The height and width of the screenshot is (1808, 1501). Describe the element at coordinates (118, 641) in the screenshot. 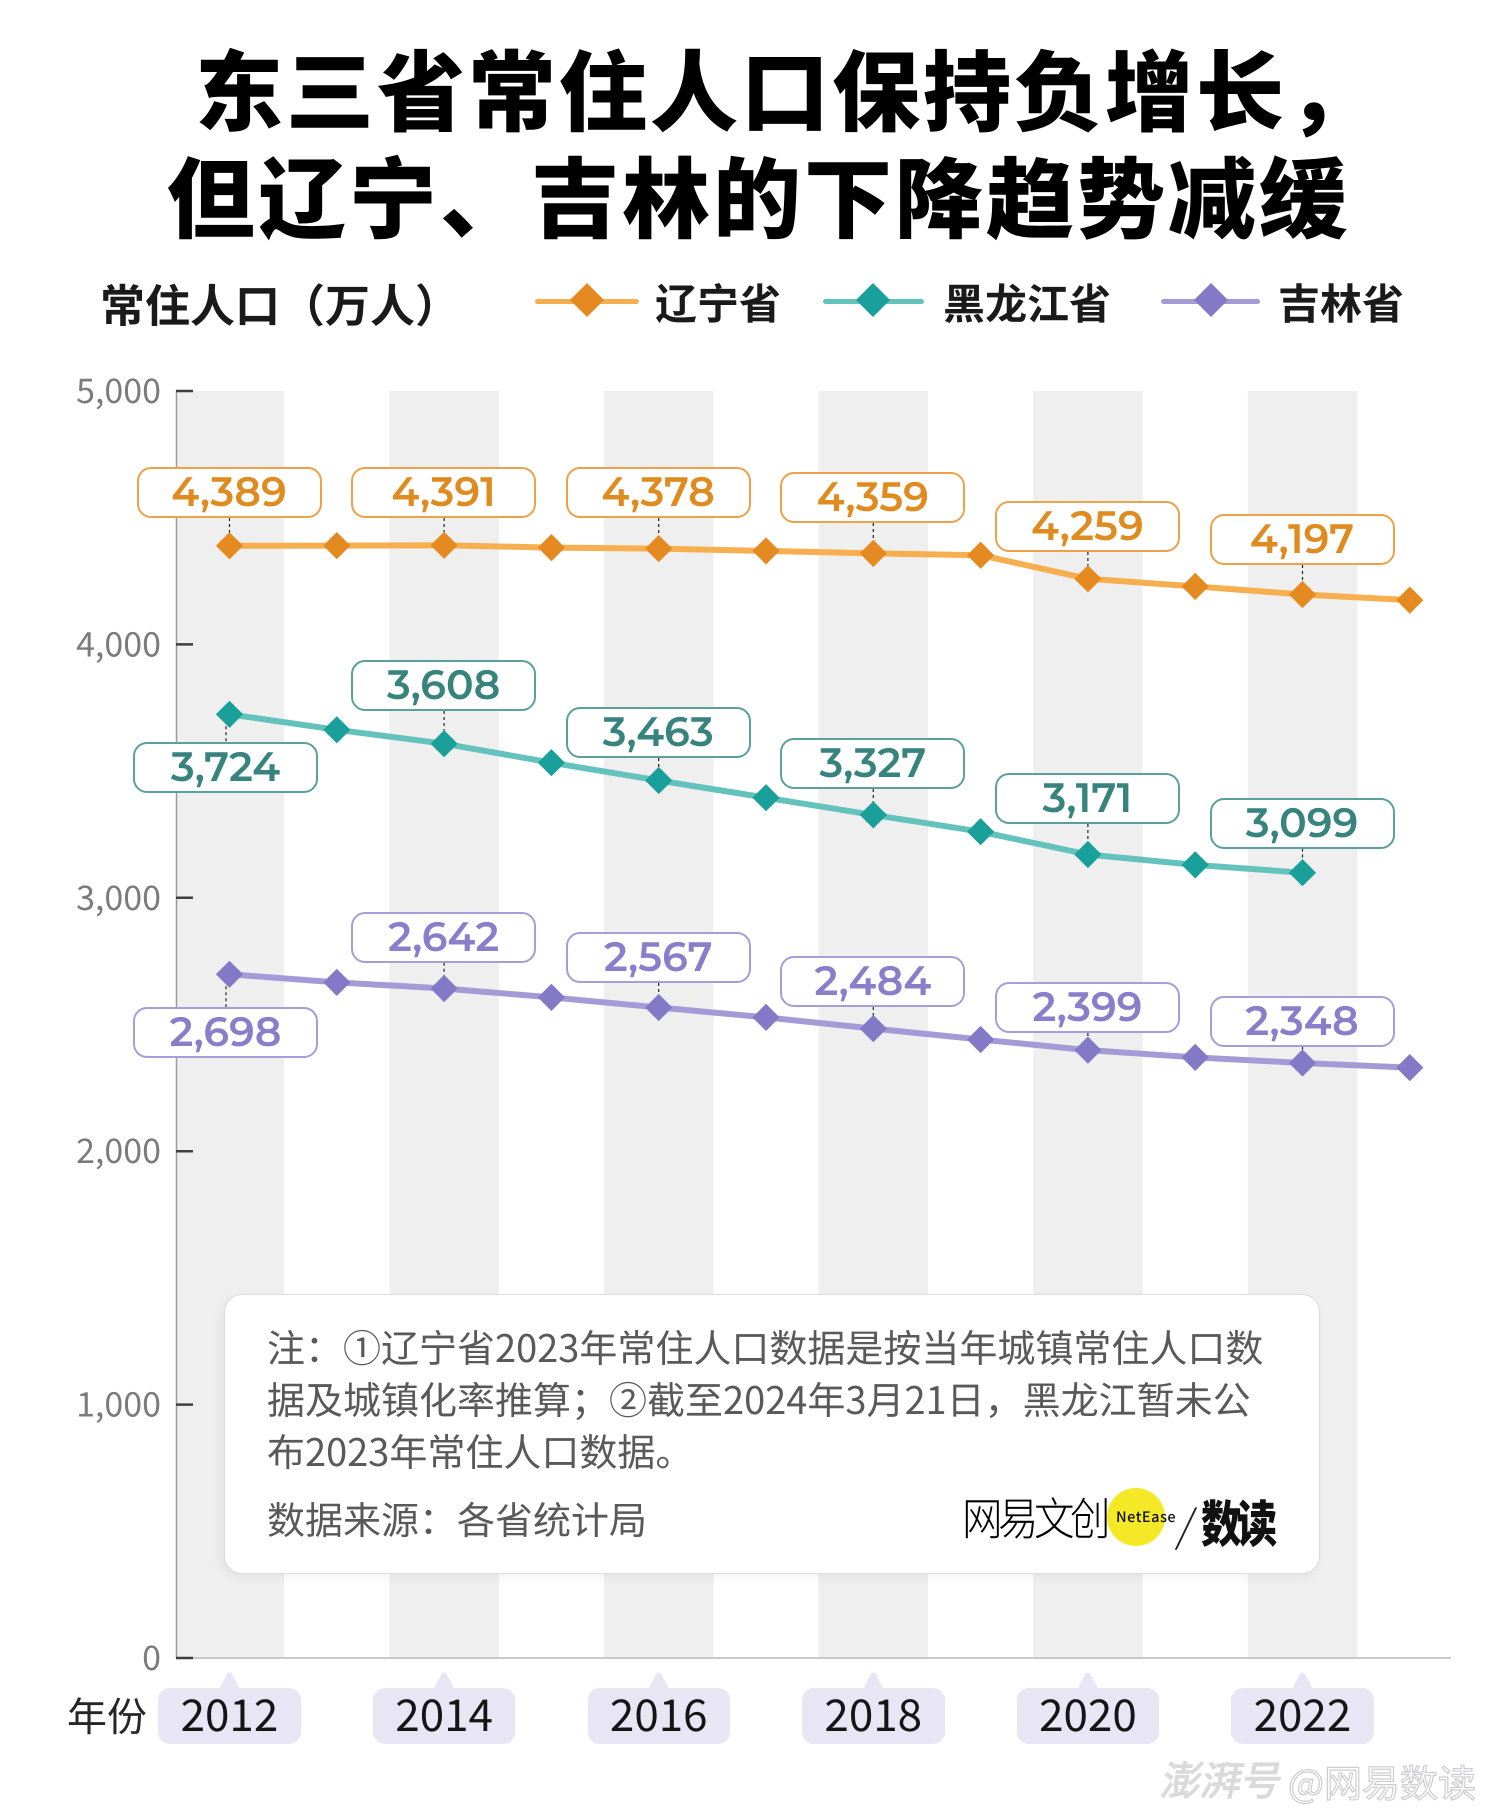

I see `svg-text: 4,000` at that location.